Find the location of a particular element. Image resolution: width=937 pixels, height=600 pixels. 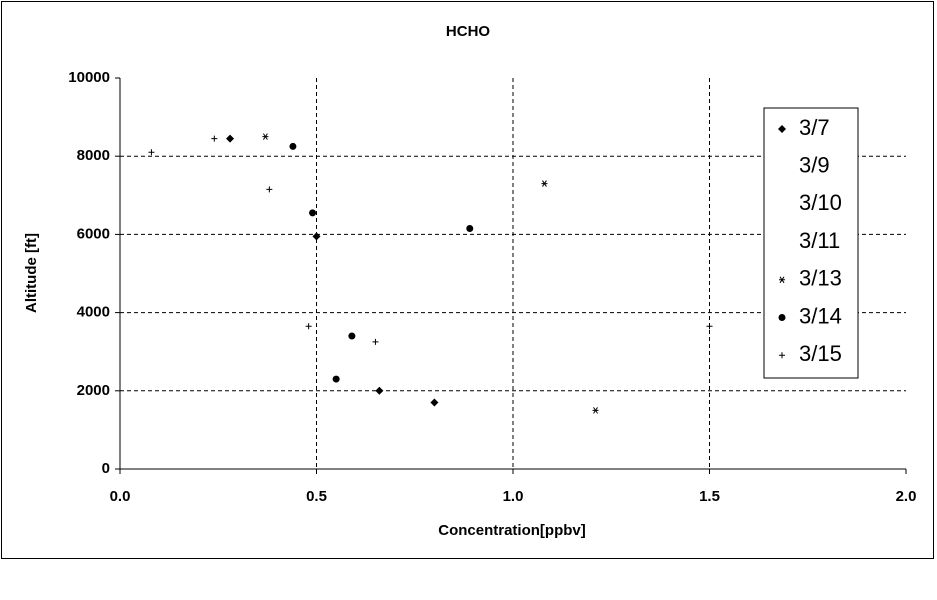

y-tick-label: 2000 is located at coordinates (93, 390).